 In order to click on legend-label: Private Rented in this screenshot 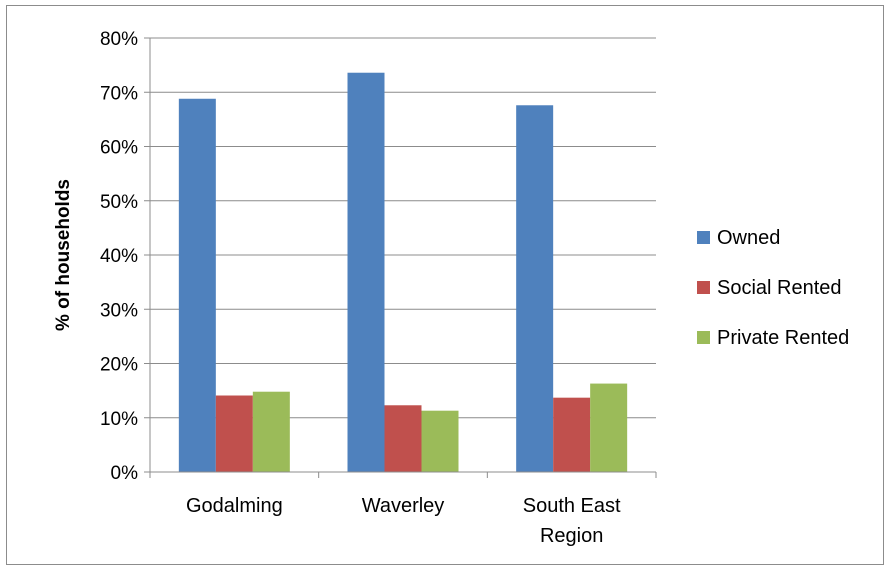, I will do `click(783, 338)`.